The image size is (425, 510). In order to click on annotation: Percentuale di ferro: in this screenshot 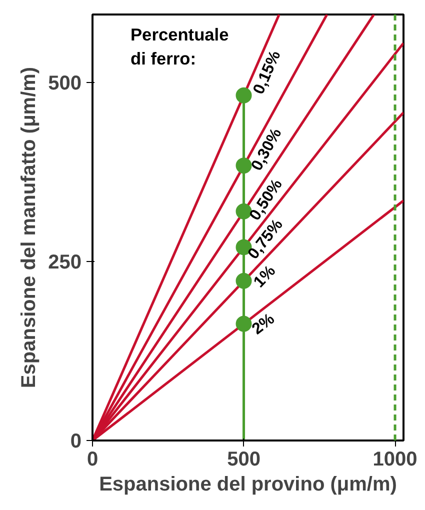, I will do `click(180, 46)`.